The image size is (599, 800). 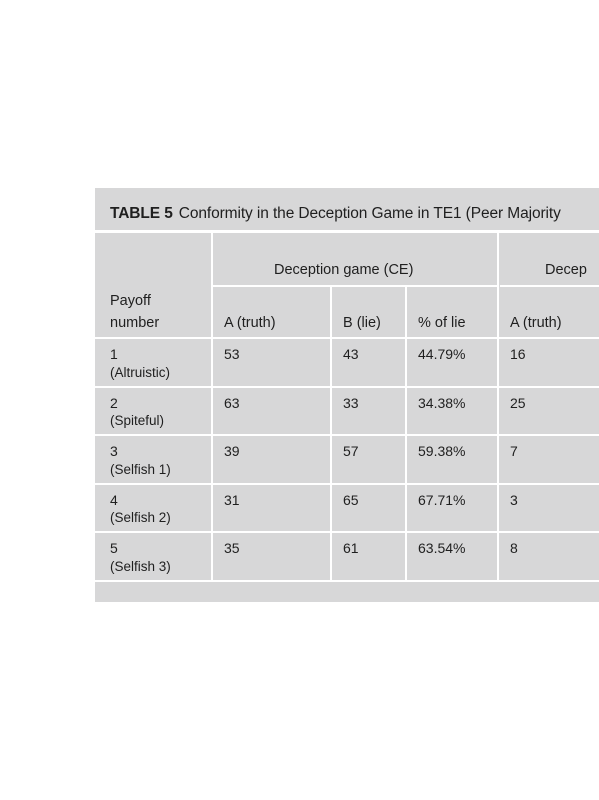 I want to click on row-1-a2: 16, so click(x=518, y=354).